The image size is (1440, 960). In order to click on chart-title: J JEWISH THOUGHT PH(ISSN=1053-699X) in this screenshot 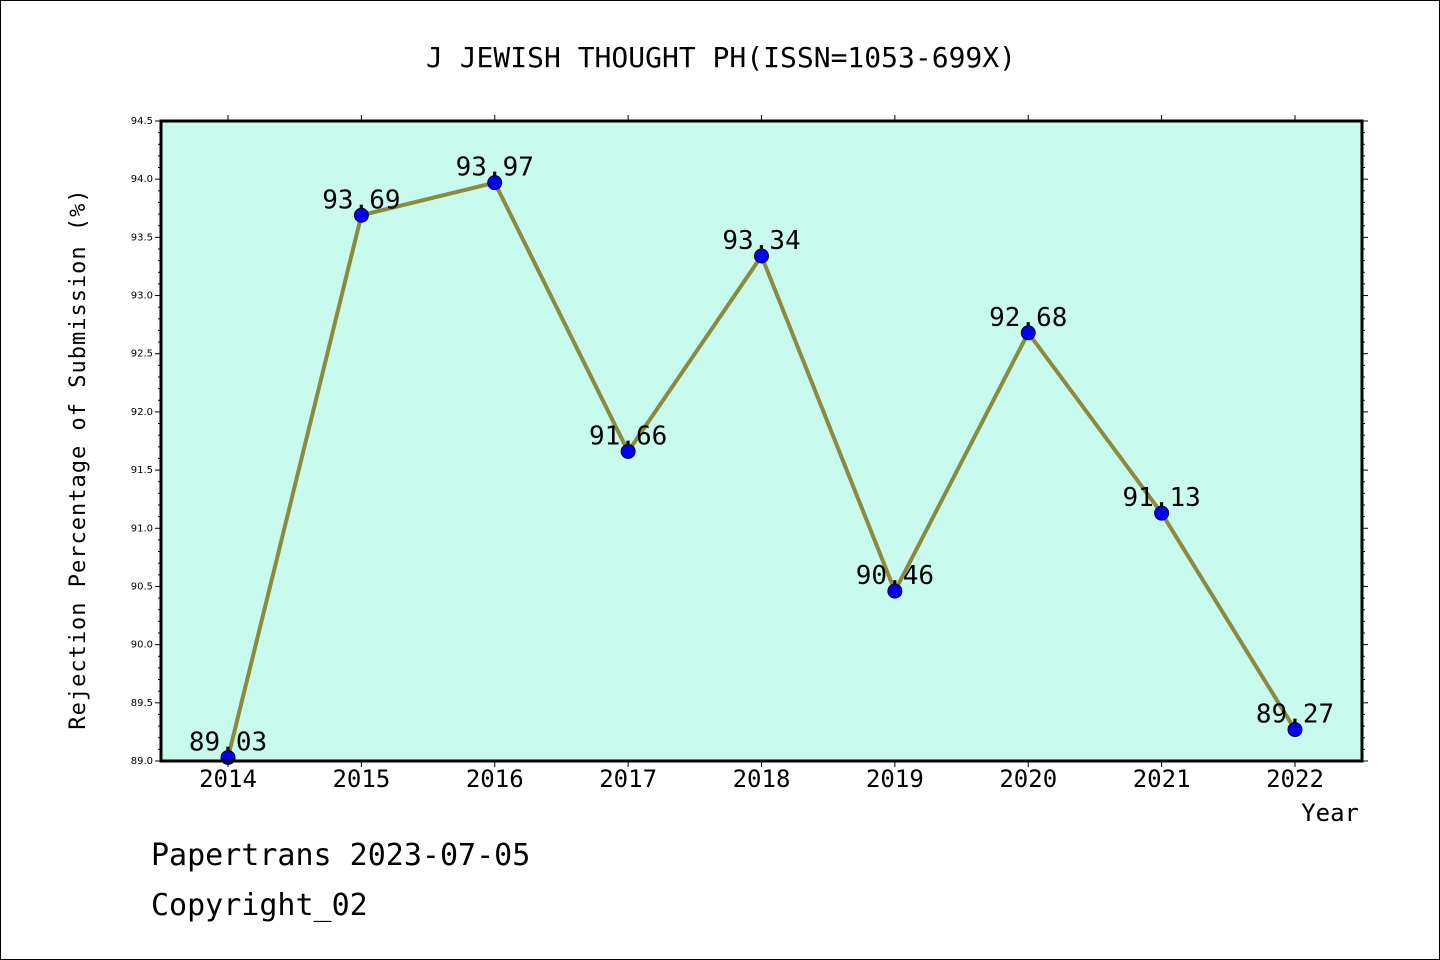, I will do `click(721, 57)`.